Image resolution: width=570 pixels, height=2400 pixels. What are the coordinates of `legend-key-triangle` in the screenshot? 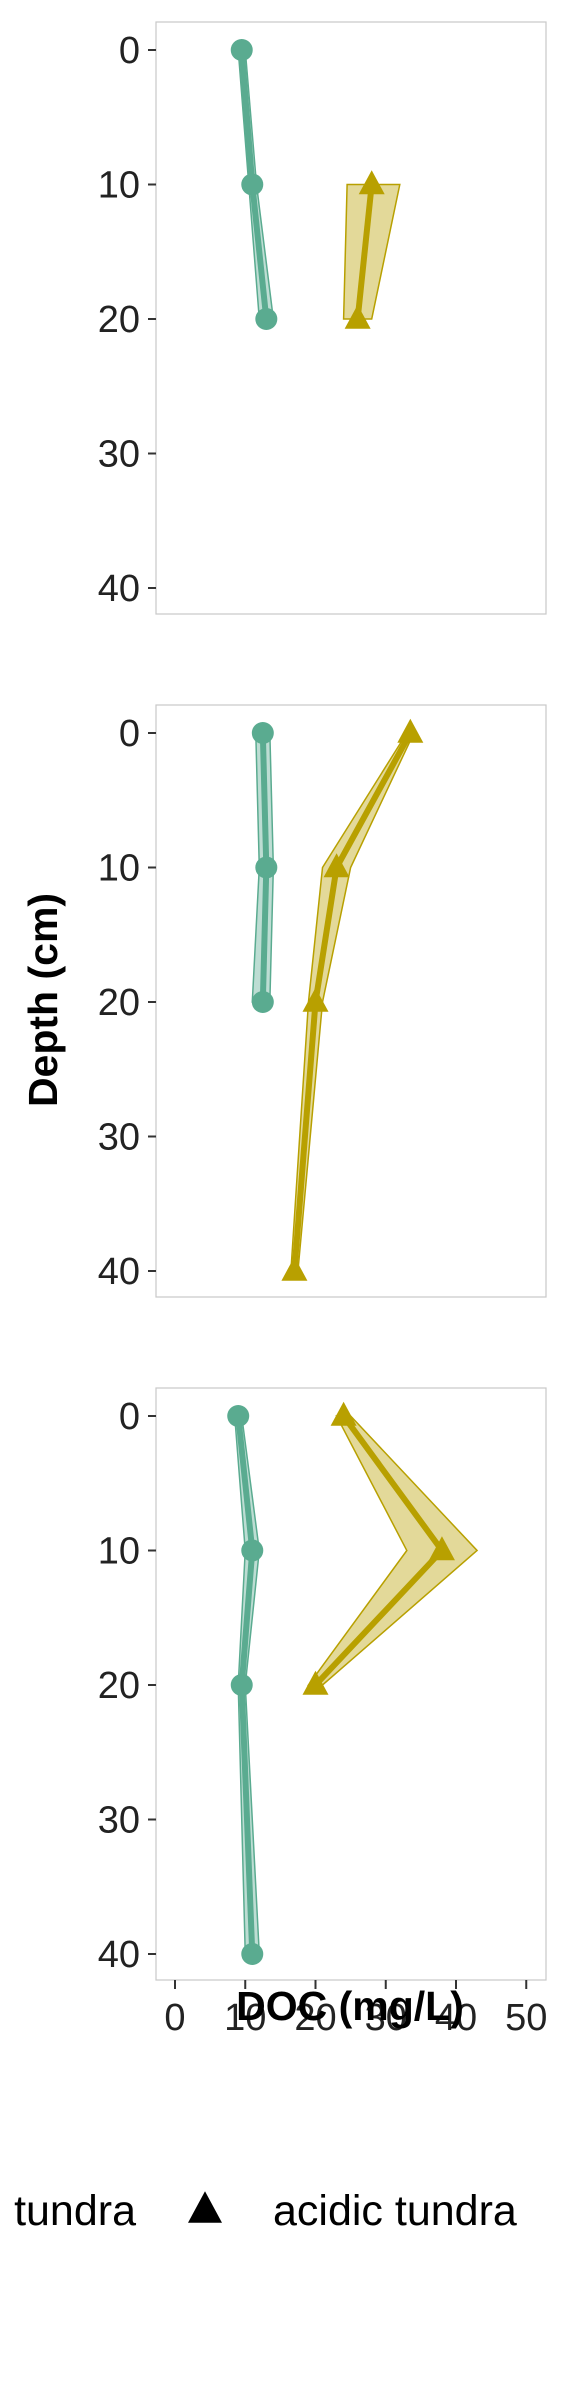 It's located at (205, 2207).